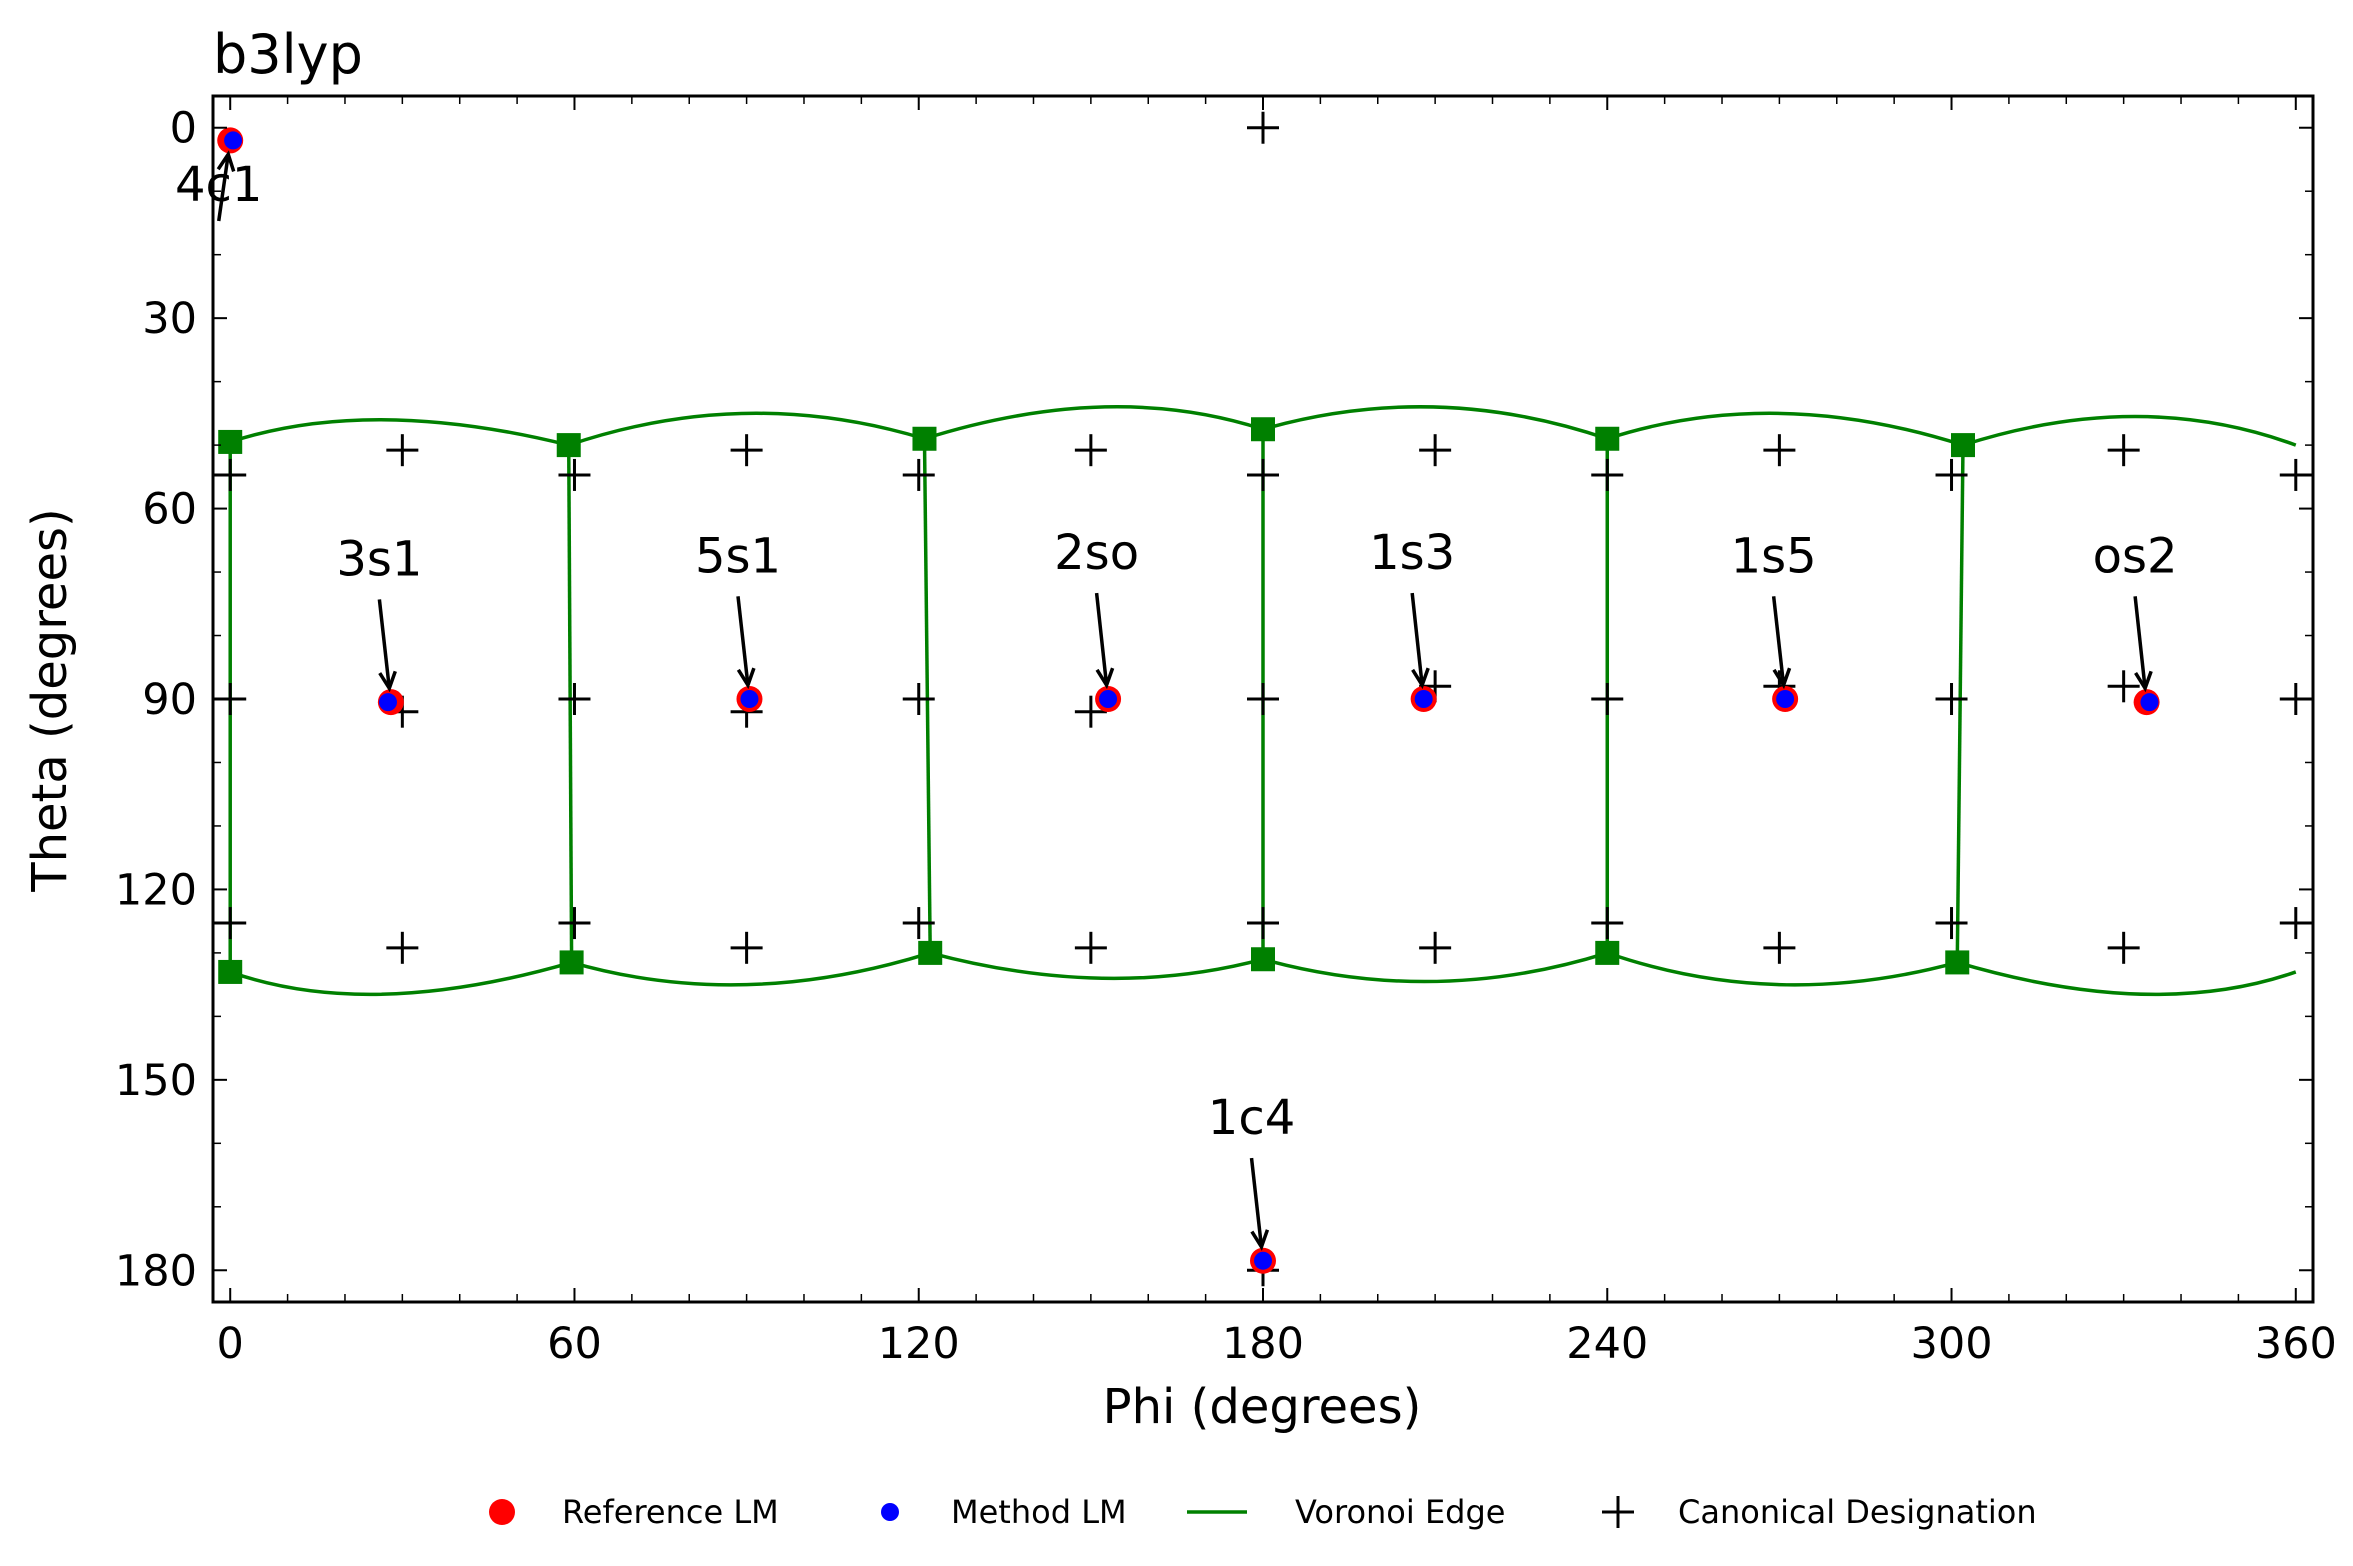 This screenshot has height=1566, width=2353. What do you see at coordinates (169, 510) in the screenshot?
I see `y-tick-label: 60` at bounding box center [169, 510].